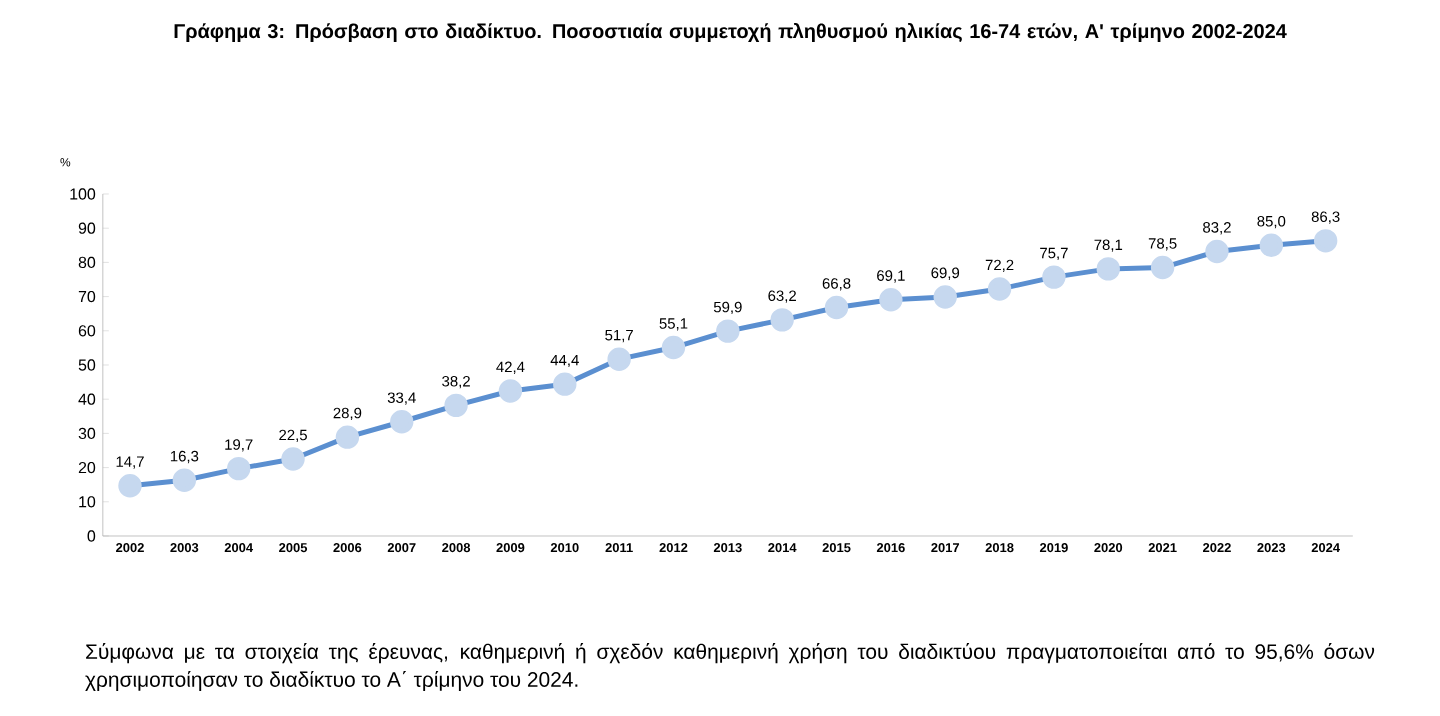 The height and width of the screenshot is (716, 1440). Describe the element at coordinates (730, 667) in the screenshot. I see `text: Σύμφωνα με τα στοιχεία της έρευνας, καθημερινή ή σχεδόν καθημερινή χρήση του διαδικτύου πραγματοποιείται από το 95,6% όσων χρησιμοποίησαν το διαδίκτυο το Α΄ τρίμηνο του 2024.` at that location.